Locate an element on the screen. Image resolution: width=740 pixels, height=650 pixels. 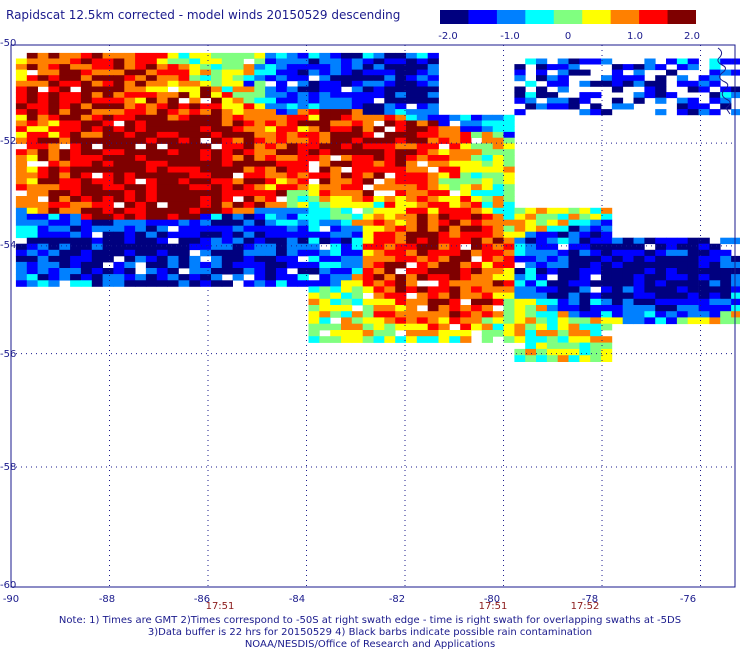
colorbar-segment is located at coordinates (455, 17).